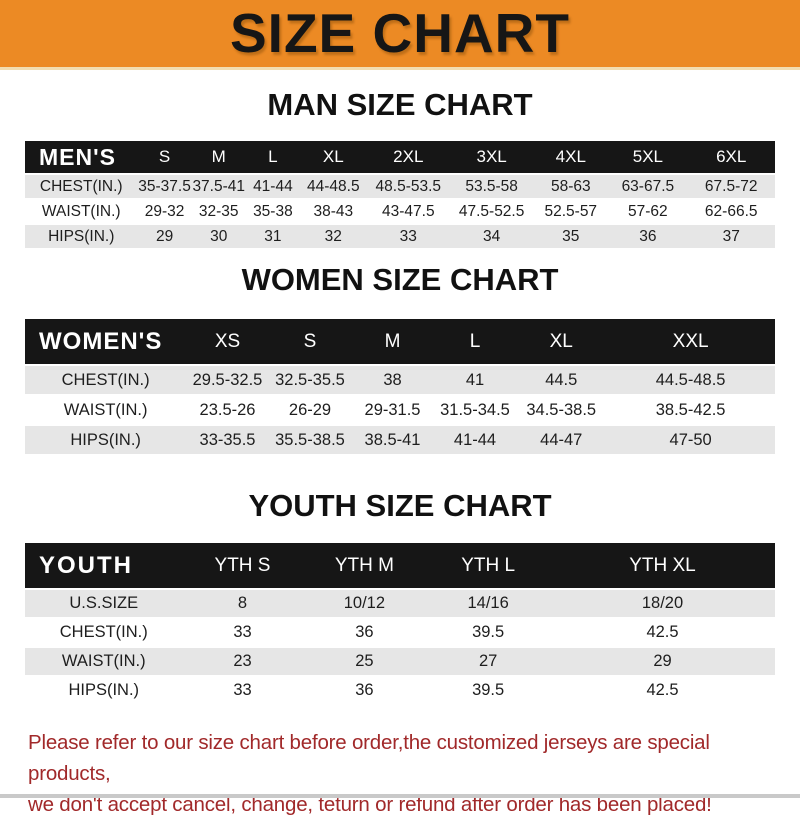 The image size is (800, 820). Describe the element at coordinates (488, 631) in the screenshot. I see `size-value-cell: 39.5` at that location.